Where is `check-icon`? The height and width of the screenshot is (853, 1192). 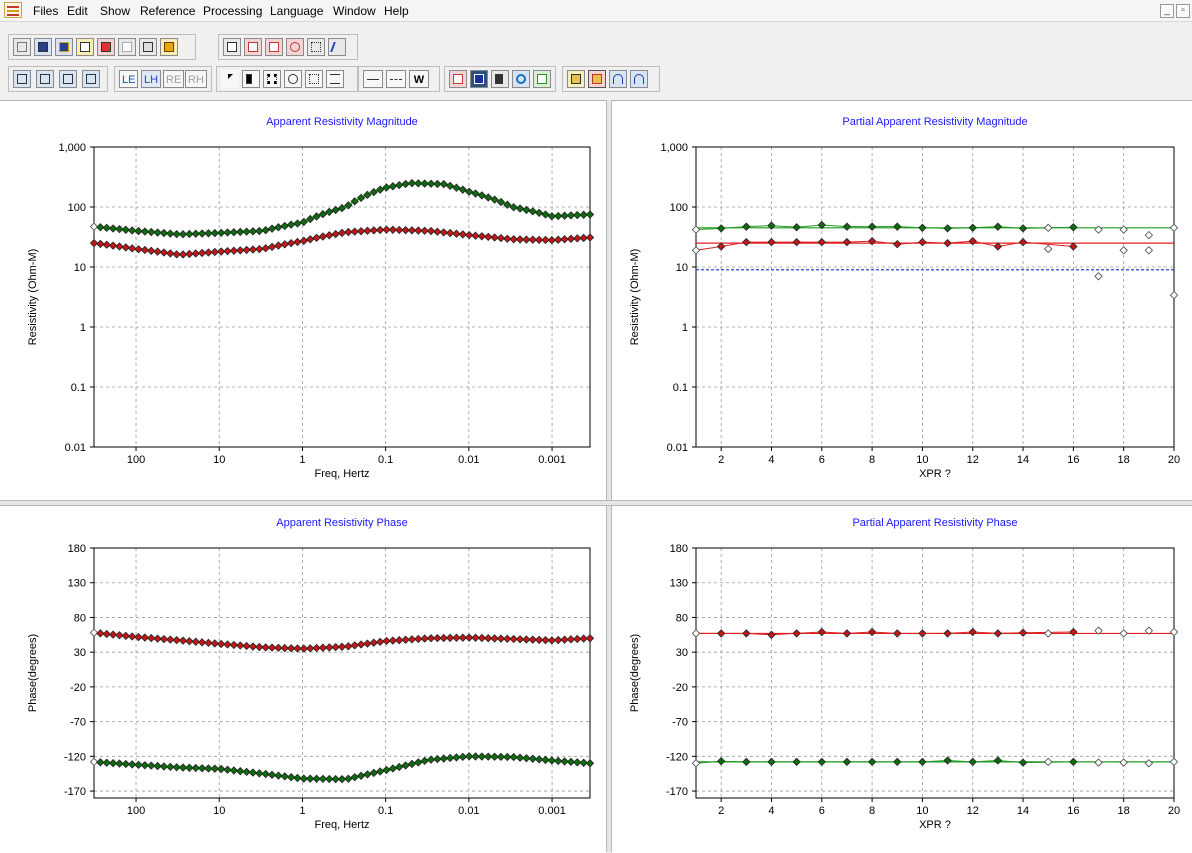 check-icon is located at coordinates (542, 79).